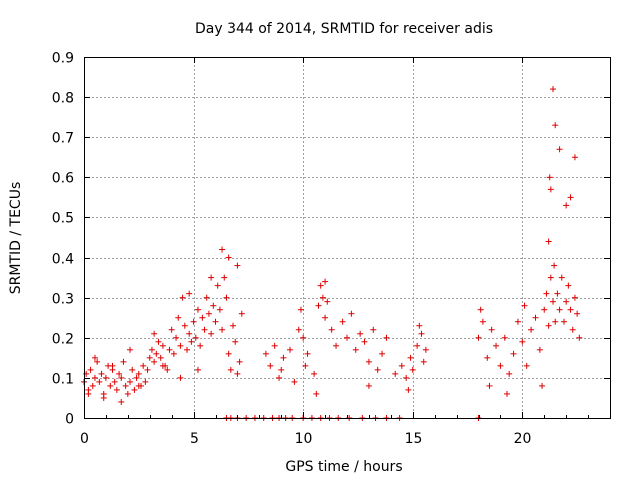 The width and height of the screenshot is (640, 480). What do you see at coordinates (343, 467) in the screenshot?
I see `x-axis-label: GPS time / hours` at bounding box center [343, 467].